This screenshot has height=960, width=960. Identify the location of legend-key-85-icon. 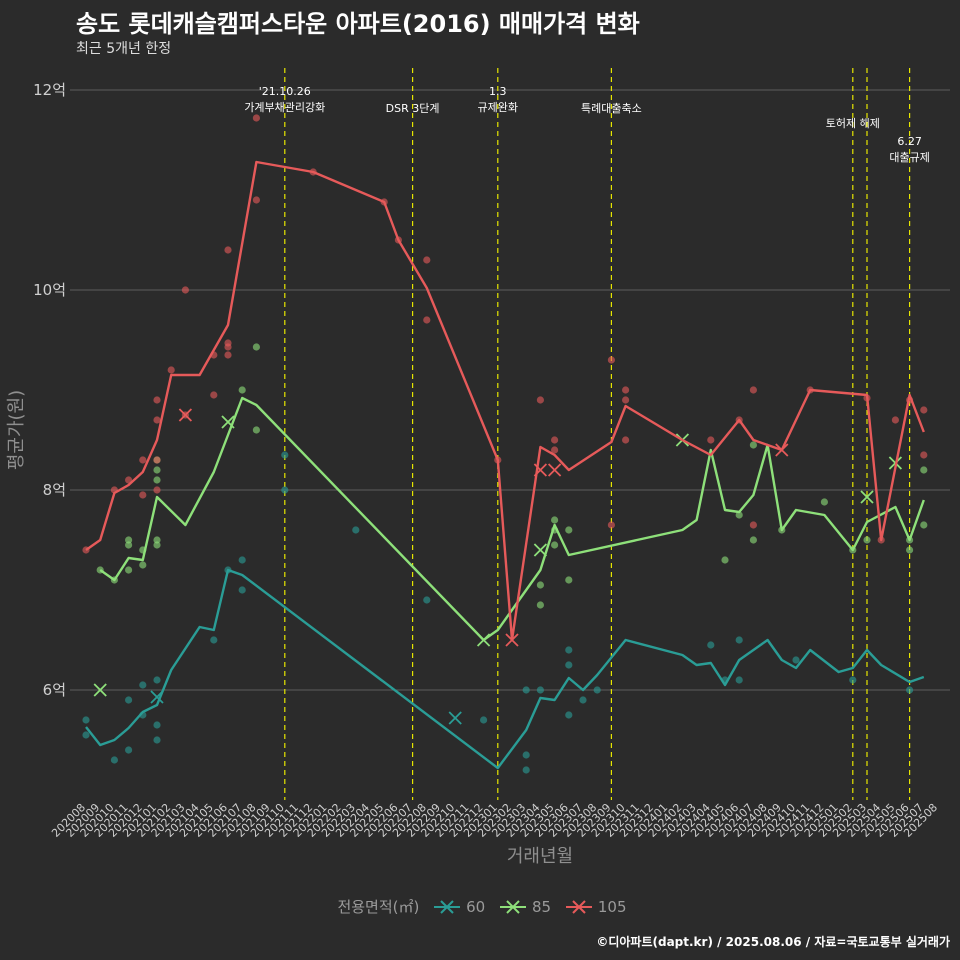
(513, 906).